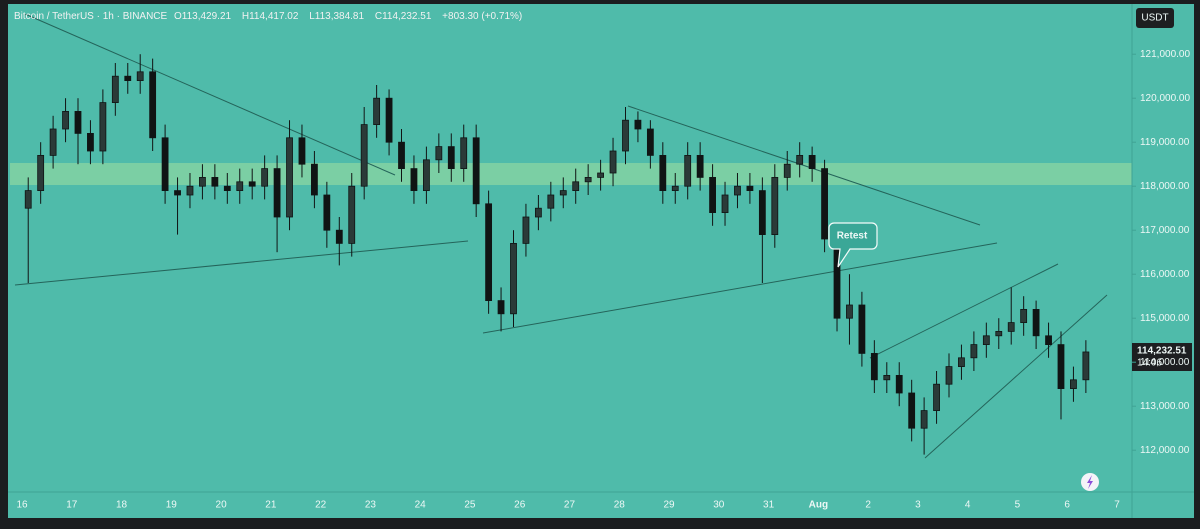 The width and height of the screenshot is (1200, 529). Describe the element at coordinates (669, 505) in the screenshot. I see `x-tick-label: 29` at that location.